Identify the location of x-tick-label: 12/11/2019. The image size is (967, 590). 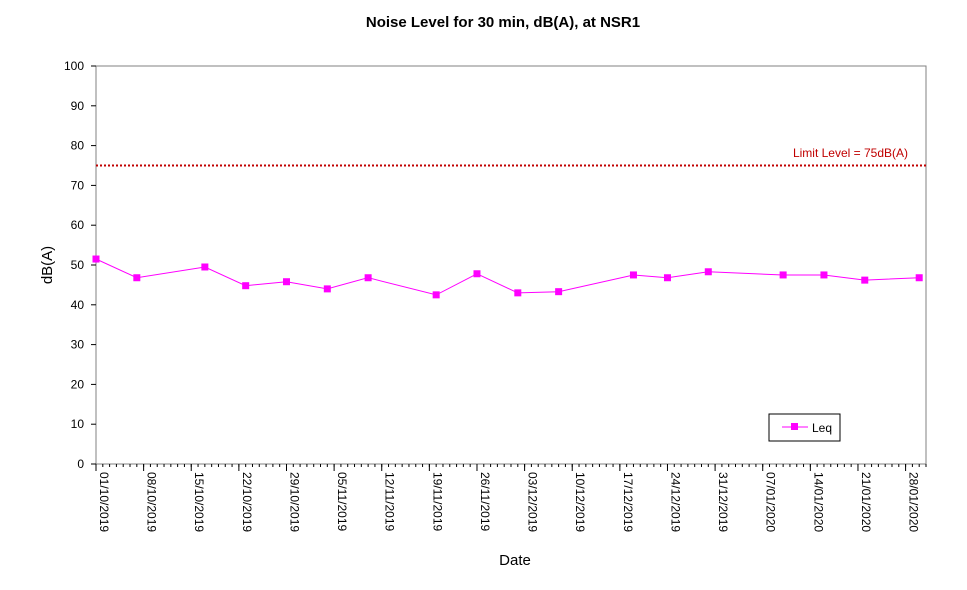
(390, 501).